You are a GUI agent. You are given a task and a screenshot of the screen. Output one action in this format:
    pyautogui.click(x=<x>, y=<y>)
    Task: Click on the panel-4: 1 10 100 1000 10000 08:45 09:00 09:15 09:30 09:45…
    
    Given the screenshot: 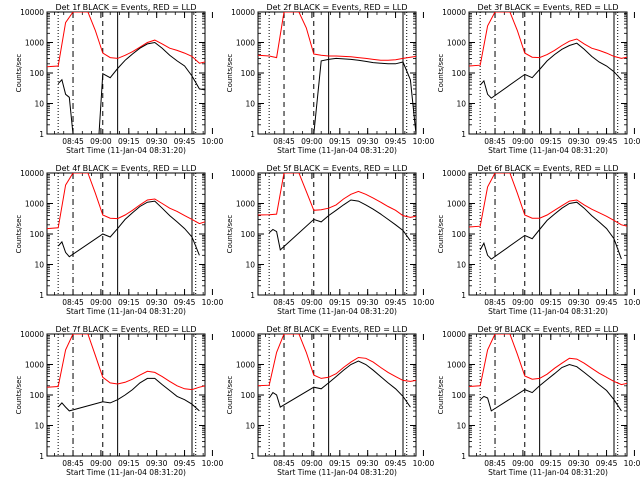 What is the action you would take?
    pyautogui.click(x=119, y=240)
    